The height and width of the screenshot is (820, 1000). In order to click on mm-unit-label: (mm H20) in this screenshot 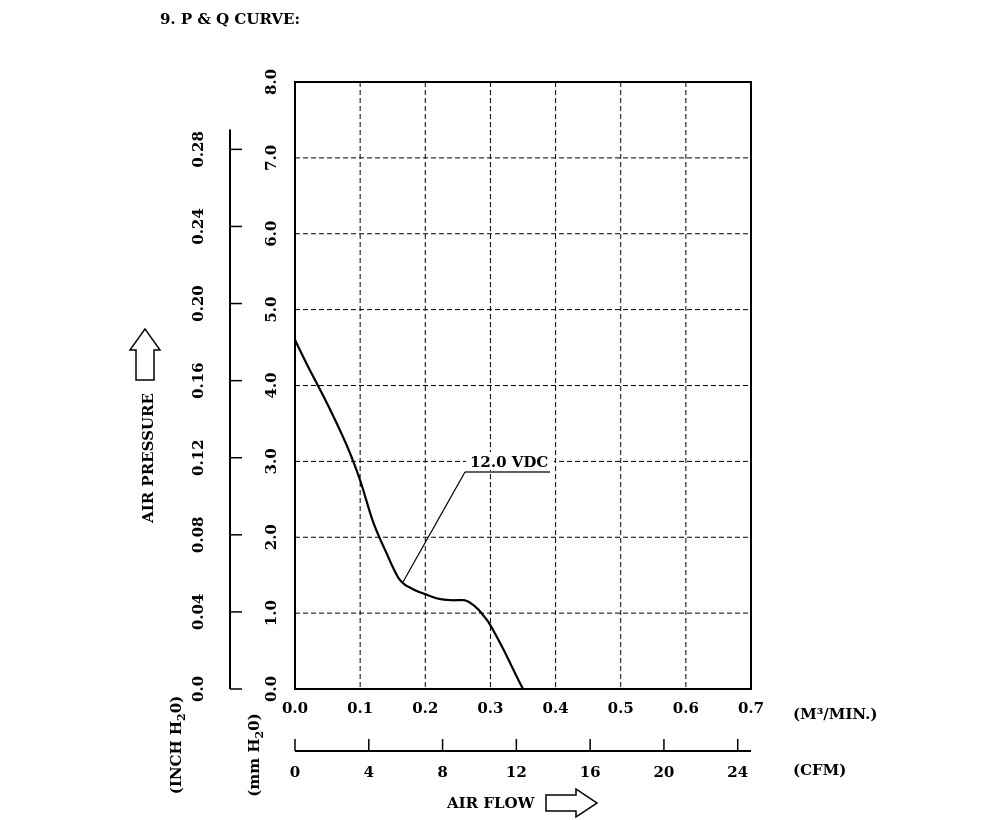, I will do `click(255, 754)`.